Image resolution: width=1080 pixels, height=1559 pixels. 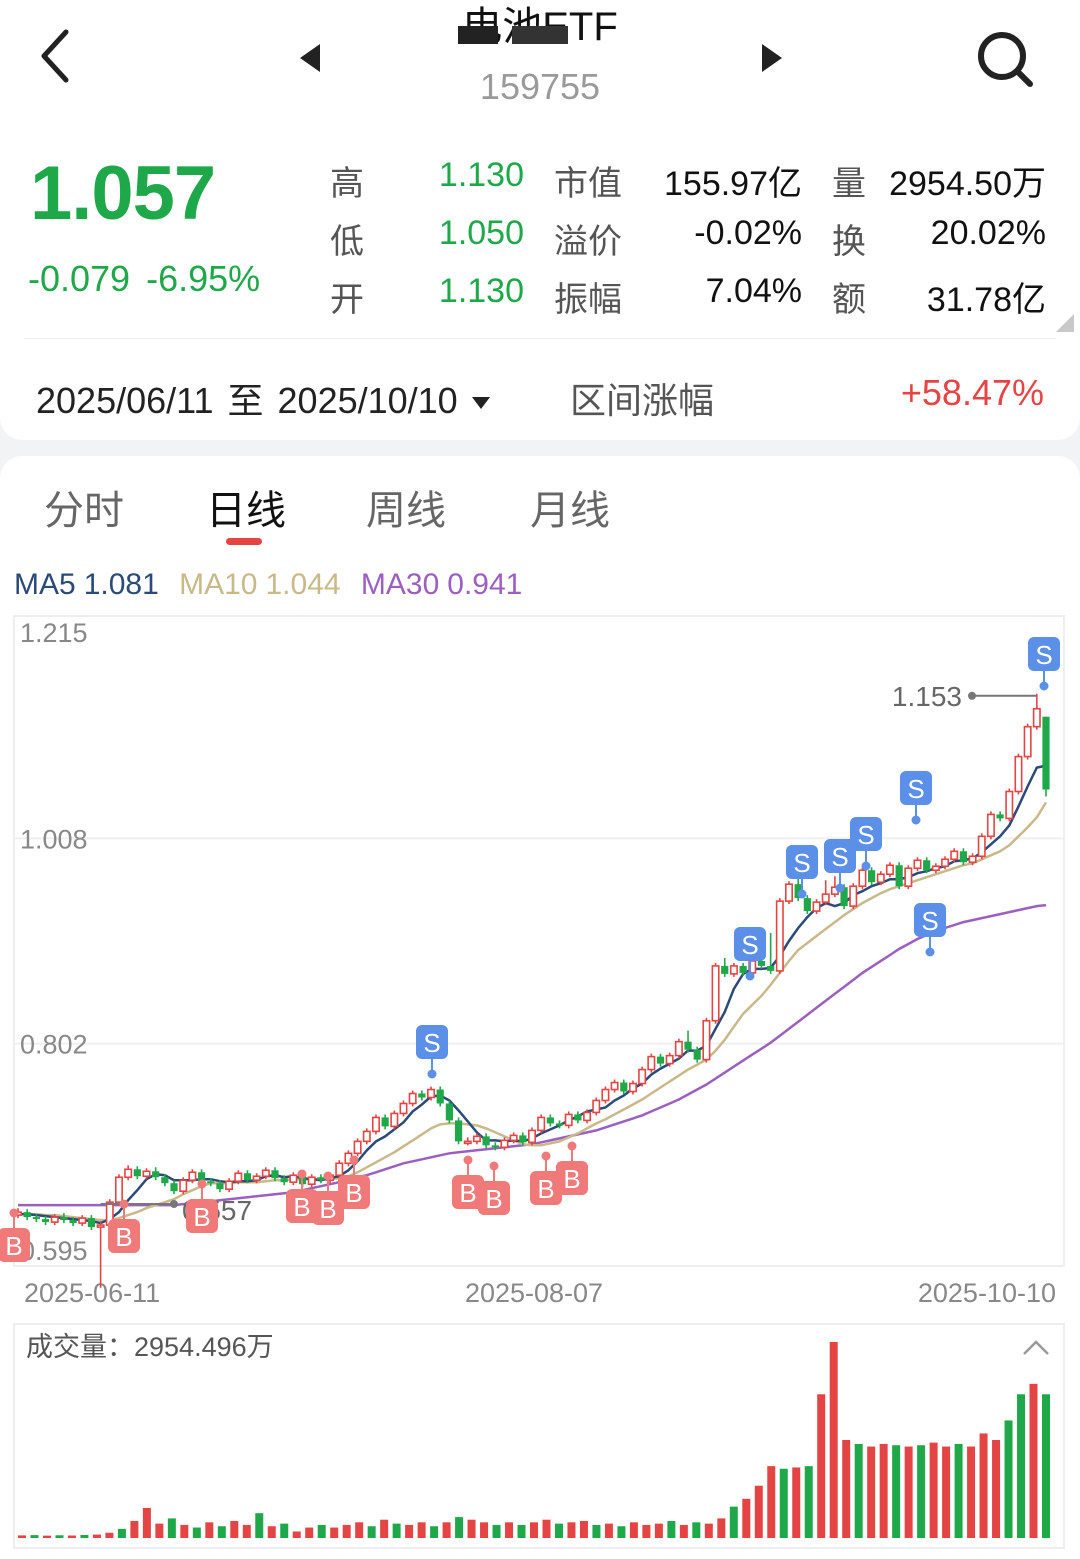 What do you see at coordinates (1036, 1347) in the screenshot?
I see `collapse-chevron-icon` at bounding box center [1036, 1347].